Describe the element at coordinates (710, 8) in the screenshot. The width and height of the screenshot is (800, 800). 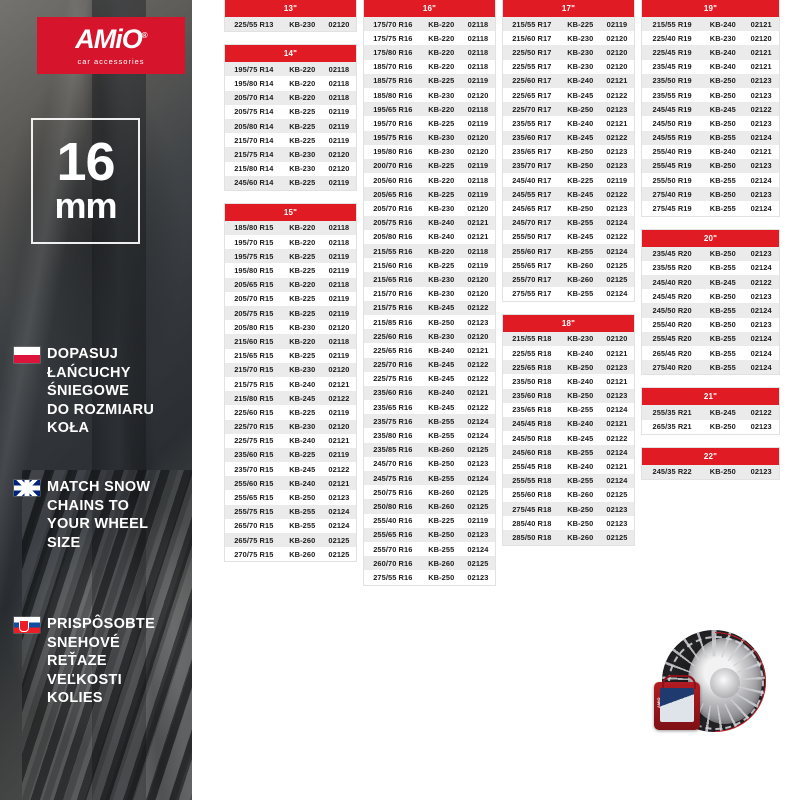
I see `table-header-row: 19"` at that location.